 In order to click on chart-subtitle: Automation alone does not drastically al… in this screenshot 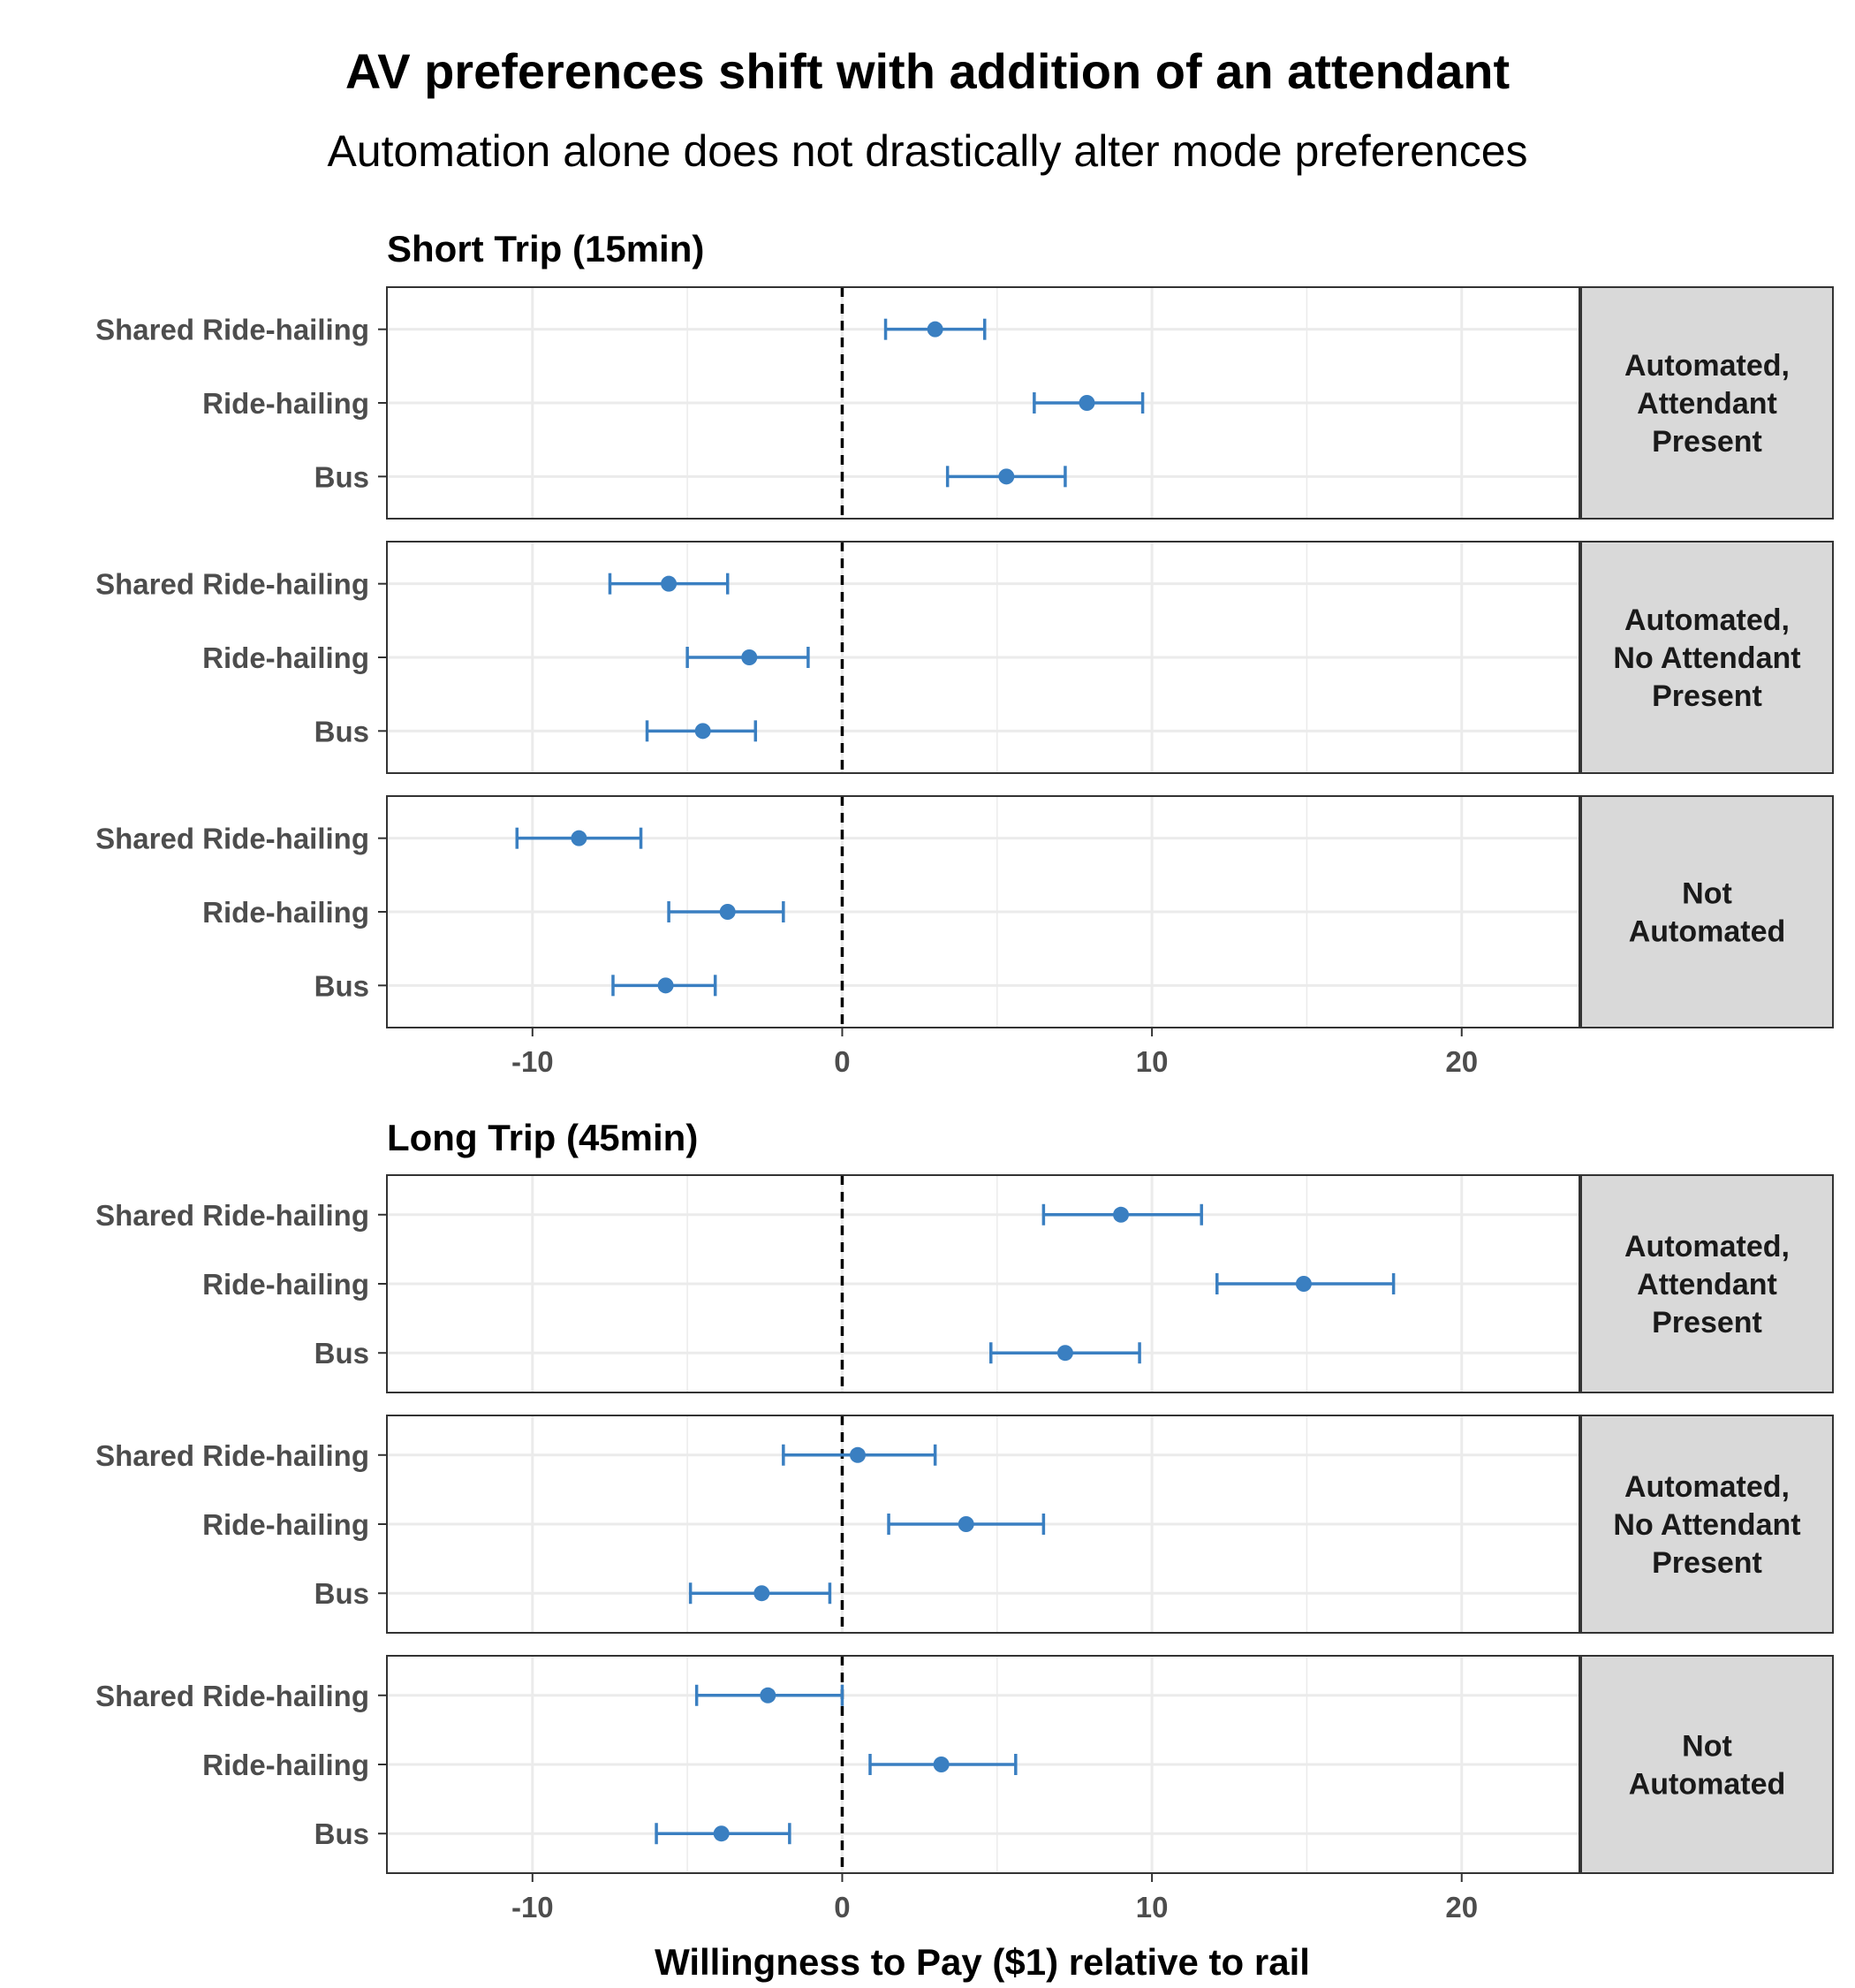, I will do `click(927, 151)`.